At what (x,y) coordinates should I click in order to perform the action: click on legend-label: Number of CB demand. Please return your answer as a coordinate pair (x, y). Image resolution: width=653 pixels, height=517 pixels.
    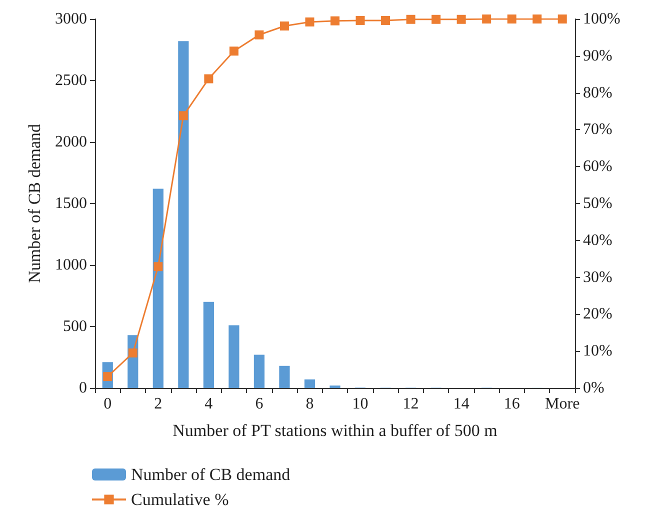
    Looking at the image, I should click on (211, 474).